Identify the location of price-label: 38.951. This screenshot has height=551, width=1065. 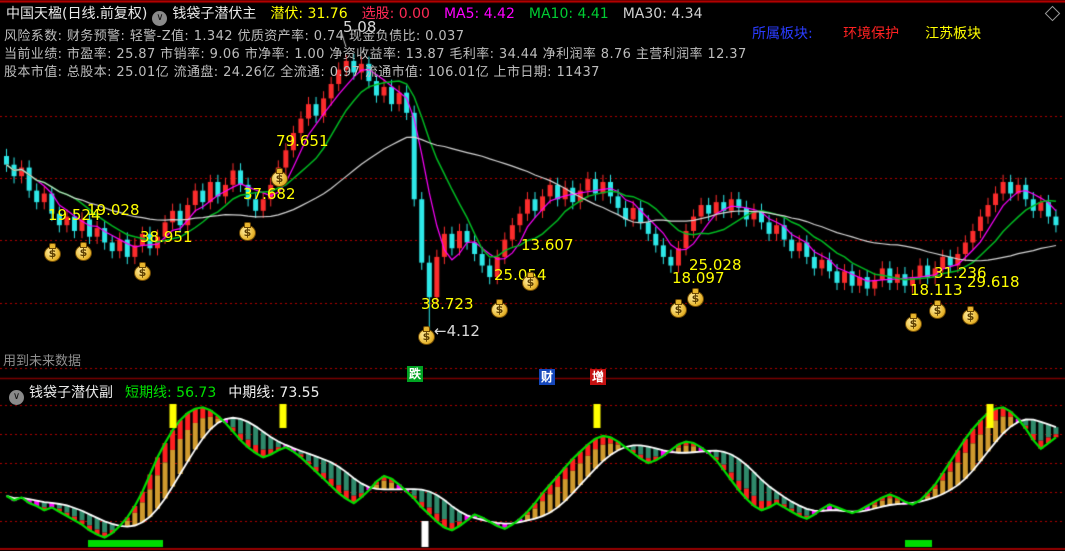
(166, 237).